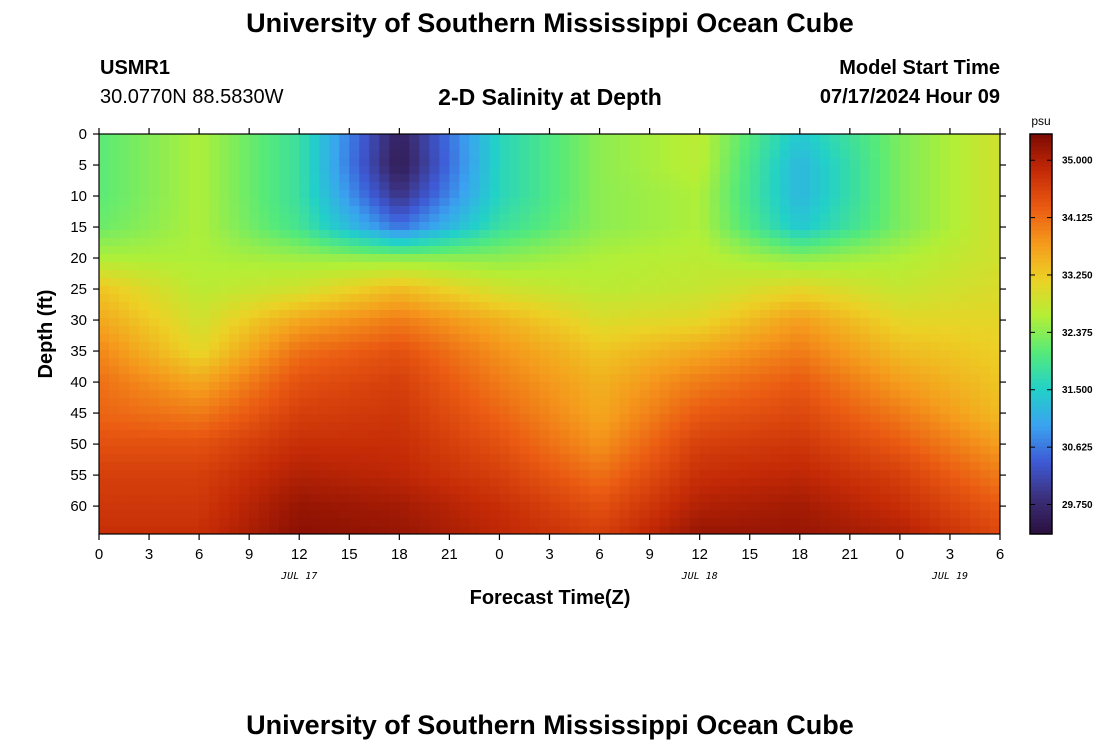  Describe the element at coordinates (135, 68) in the screenshot. I see `station-id: USMR1` at that location.